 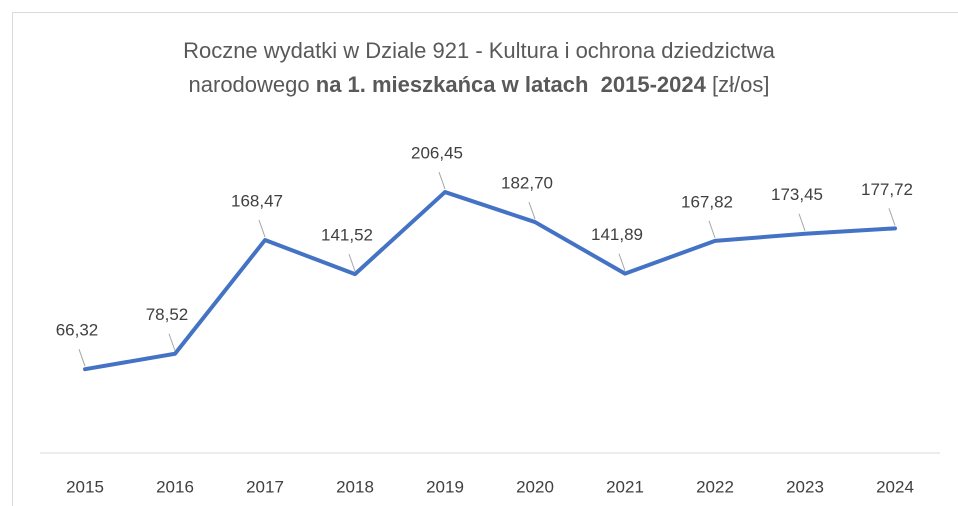 I want to click on x-tick-label: 2023, so click(x=805, y=486).